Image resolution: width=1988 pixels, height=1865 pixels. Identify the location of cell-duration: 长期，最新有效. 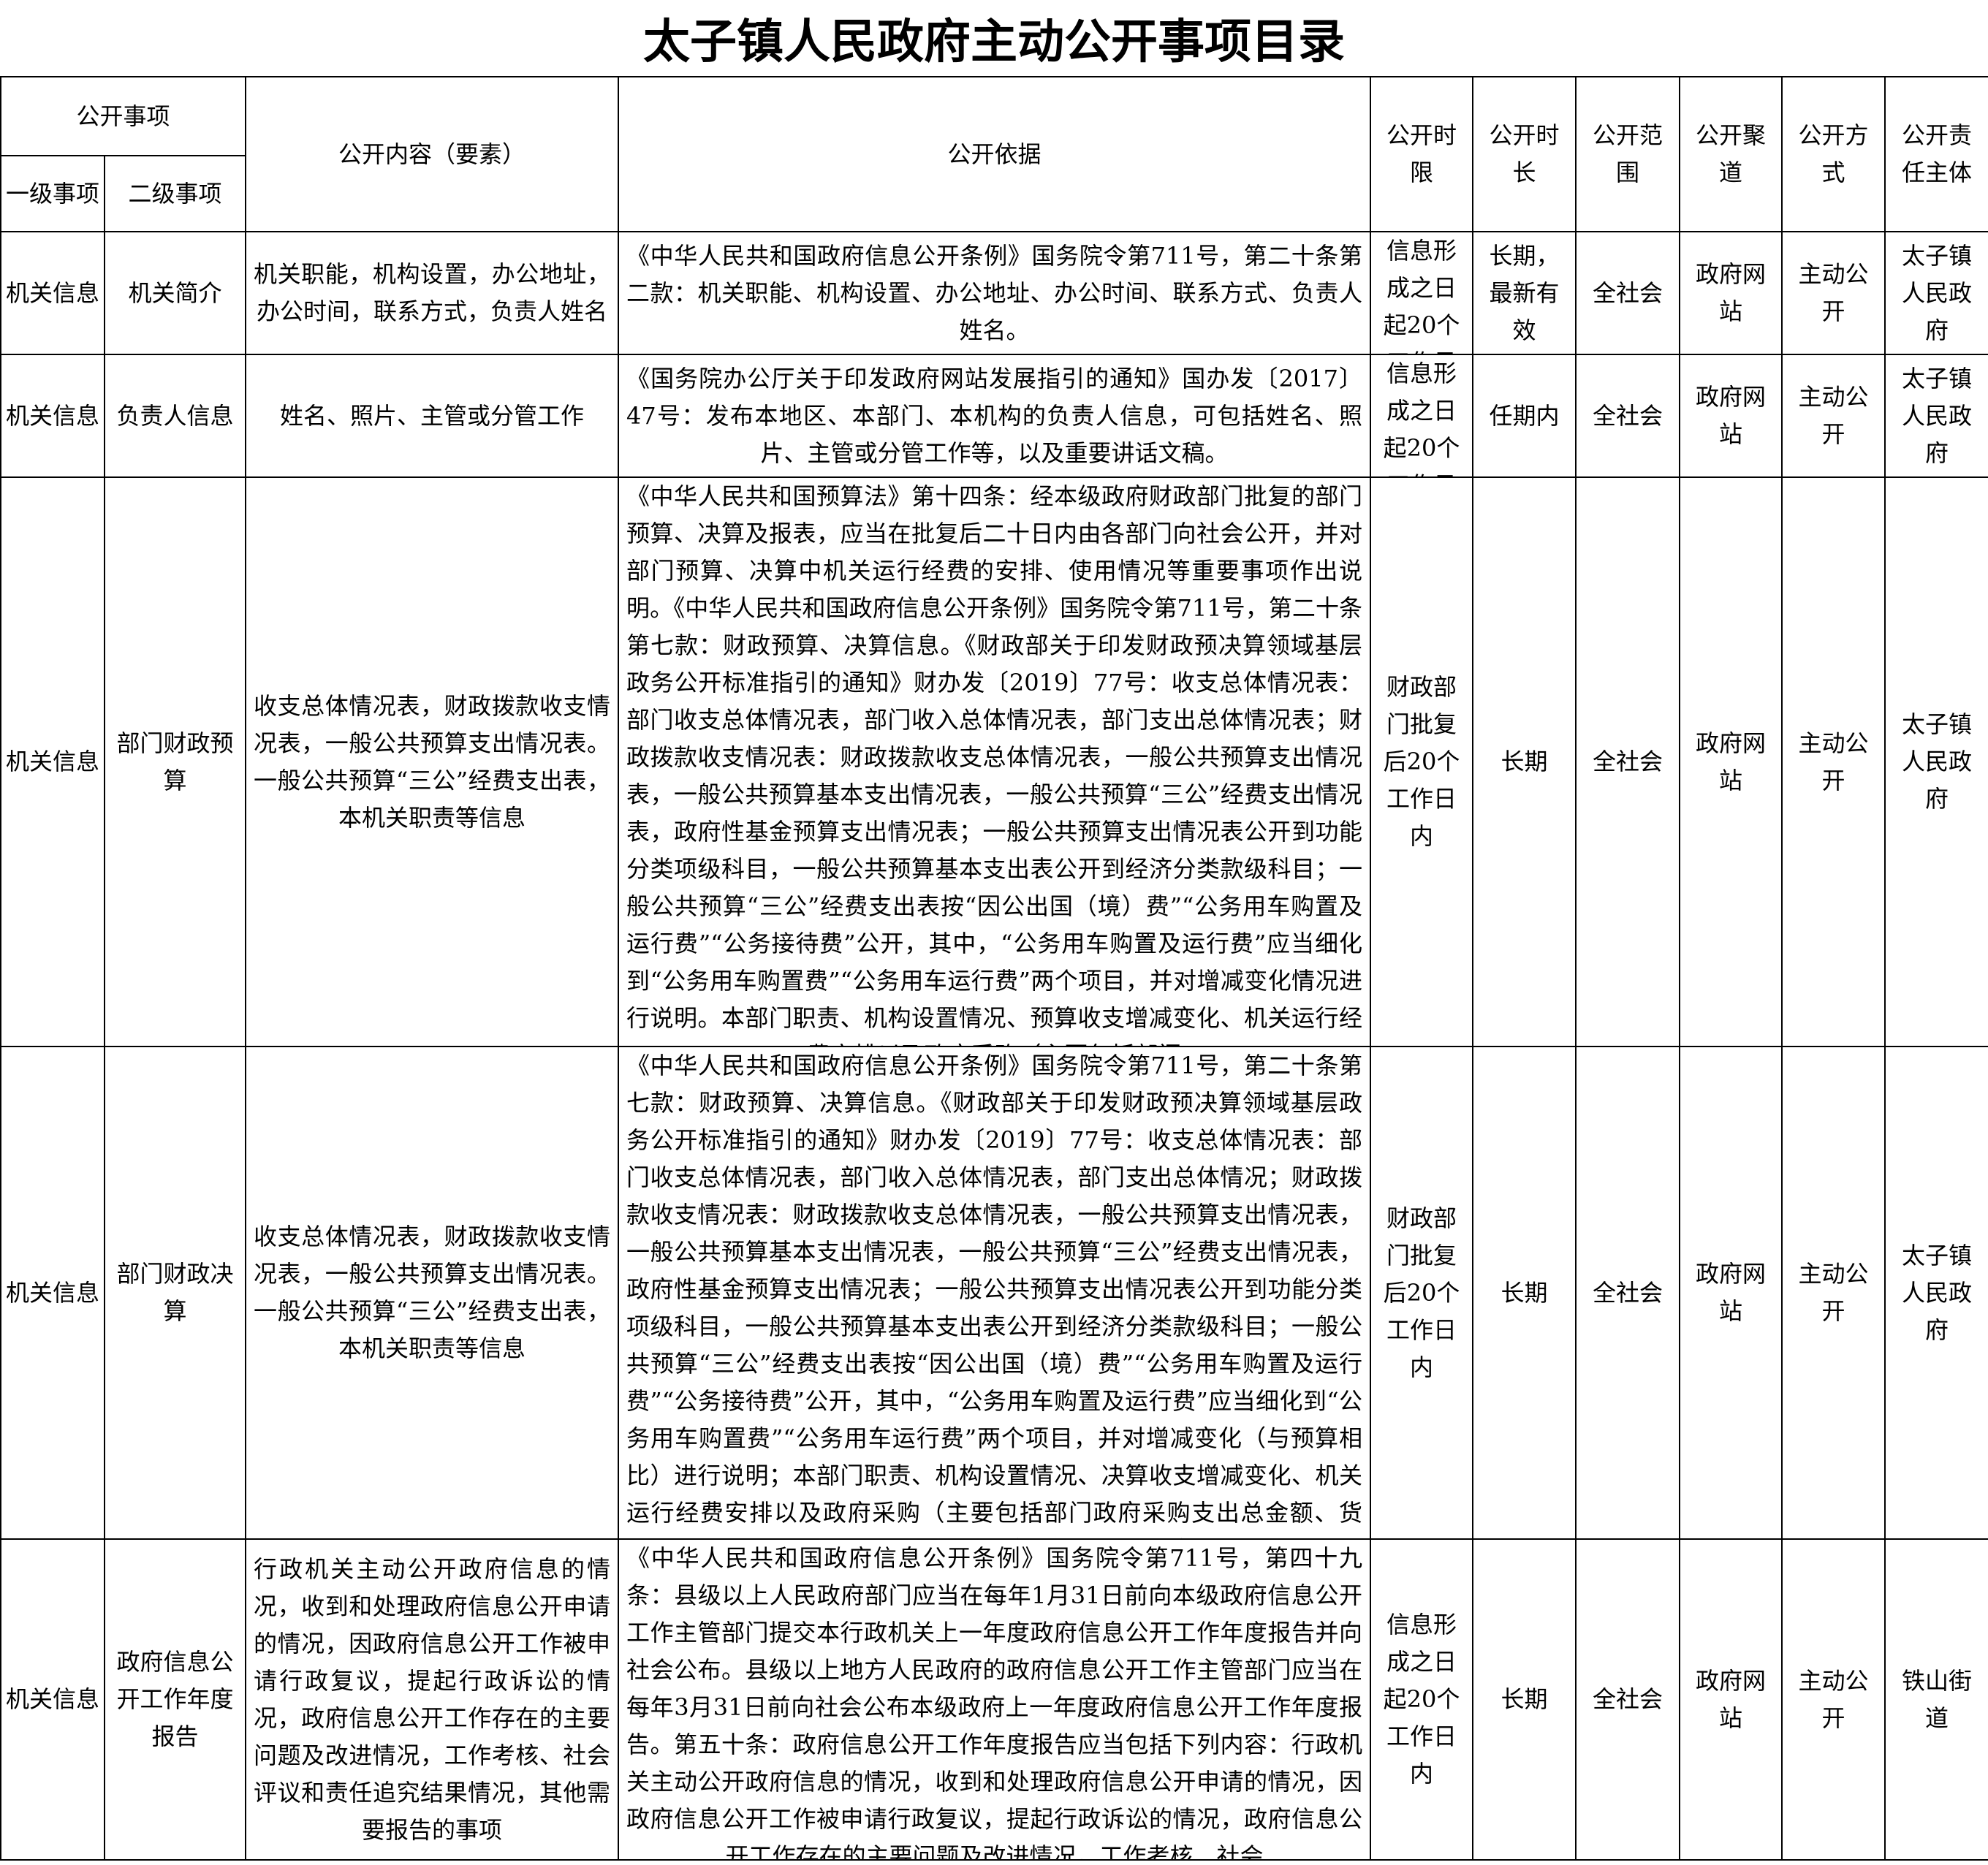
(1524, 293).